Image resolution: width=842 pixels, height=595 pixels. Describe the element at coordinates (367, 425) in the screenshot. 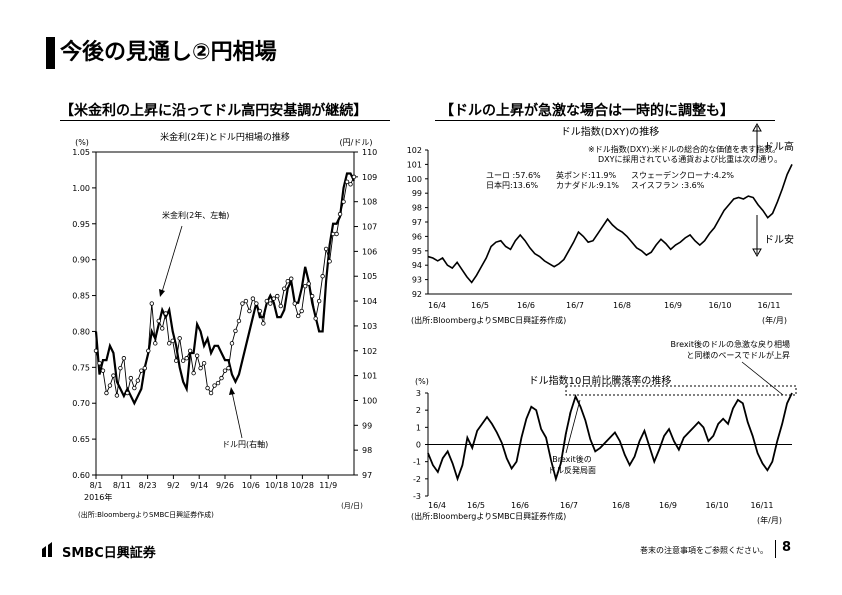

I see `right-y-tick-label: 99` at that location.